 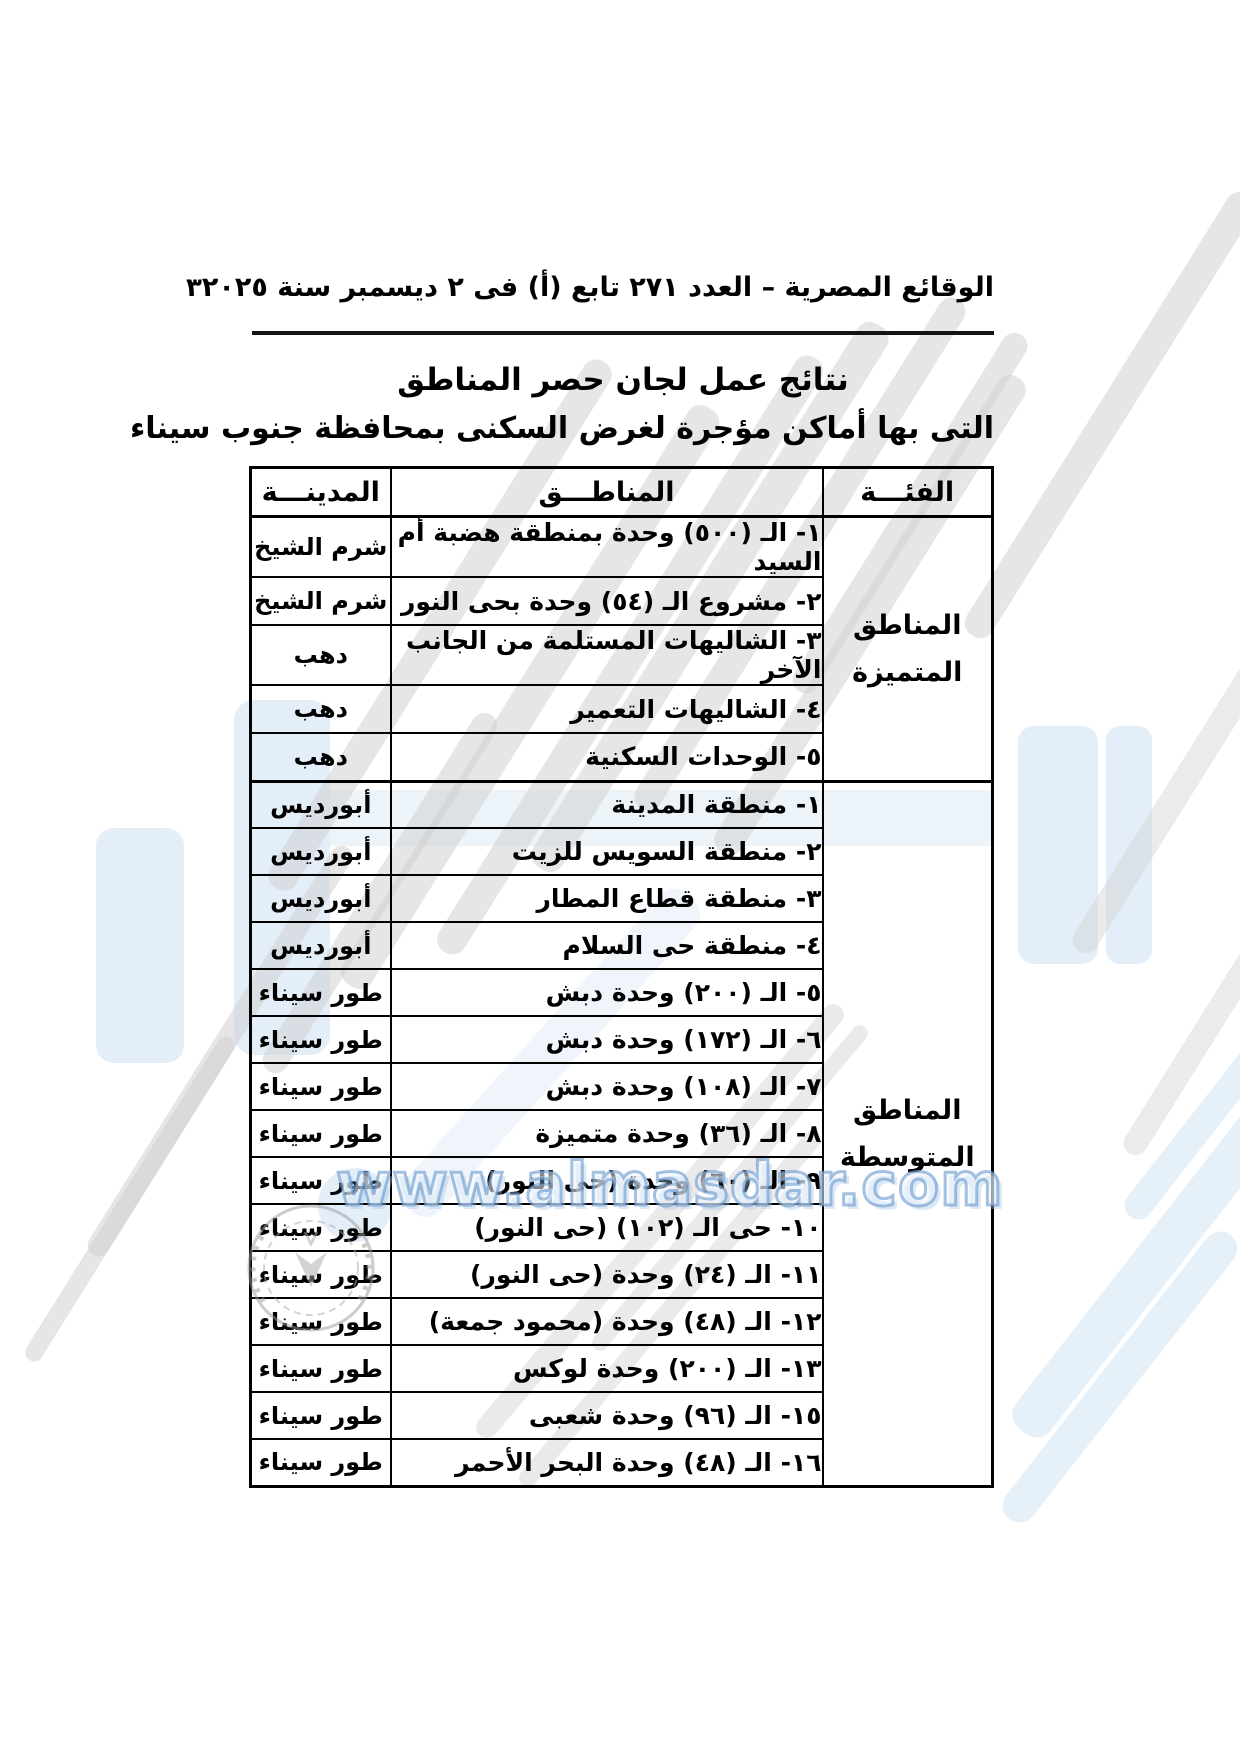 I want to click on table-row: ١٣- الـ (٢٠٠) وحدة لوكس طور سيناء, so click(x=621, y=1368).